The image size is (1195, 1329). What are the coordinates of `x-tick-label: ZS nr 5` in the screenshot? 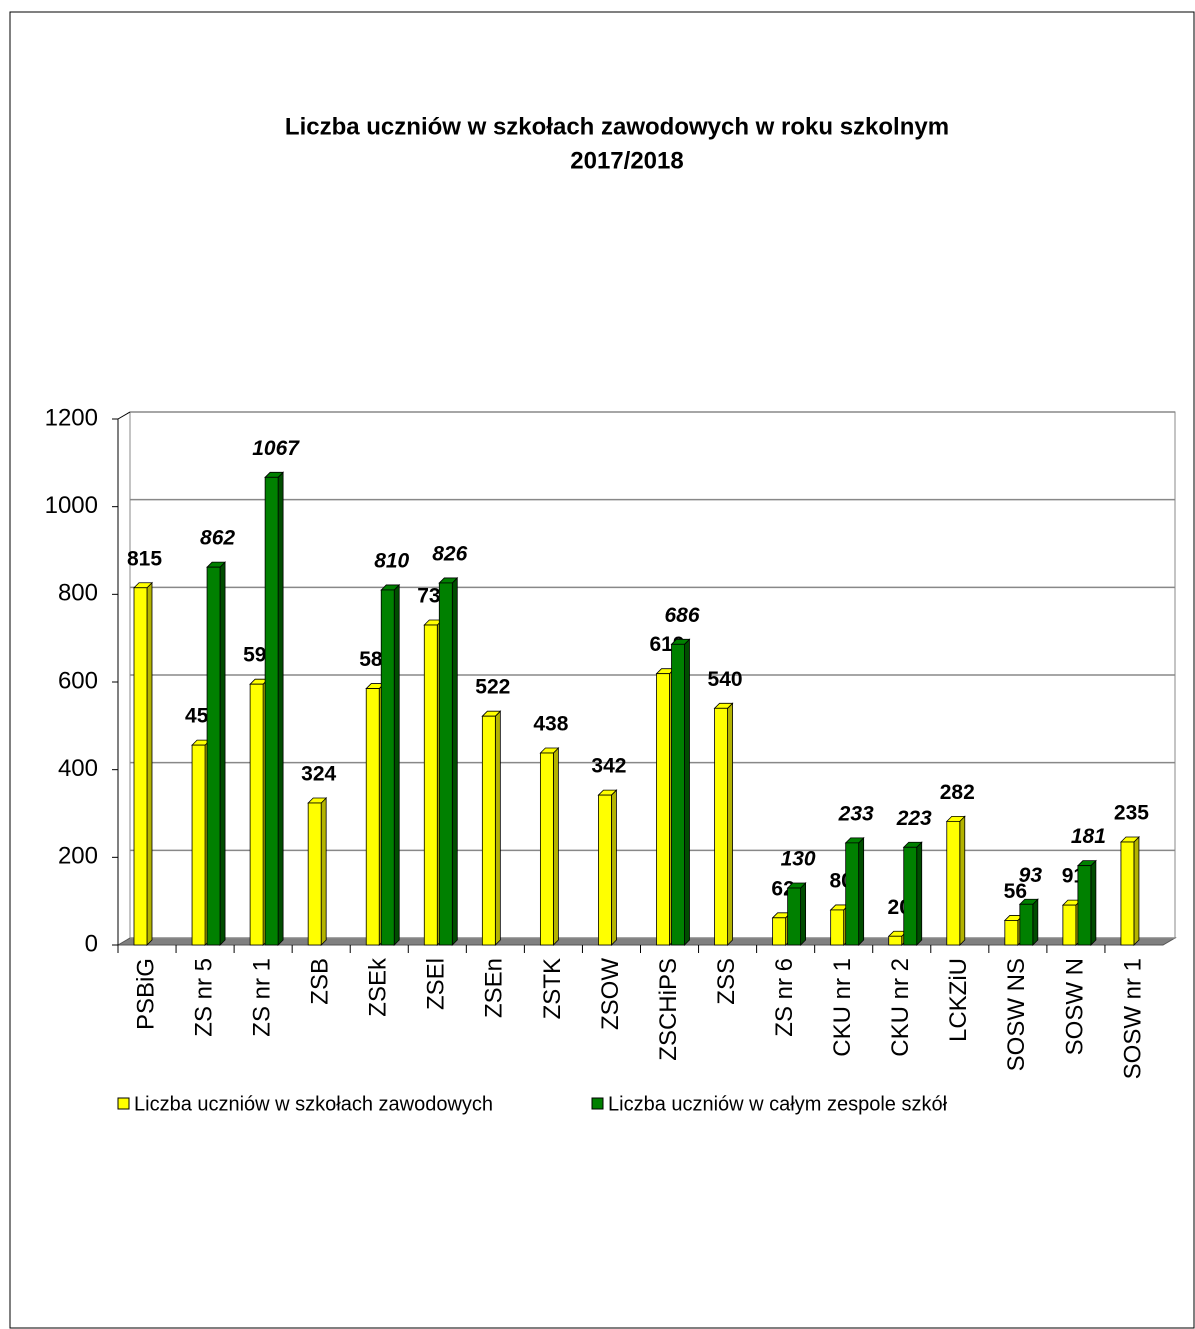 It's located at (203, 997).